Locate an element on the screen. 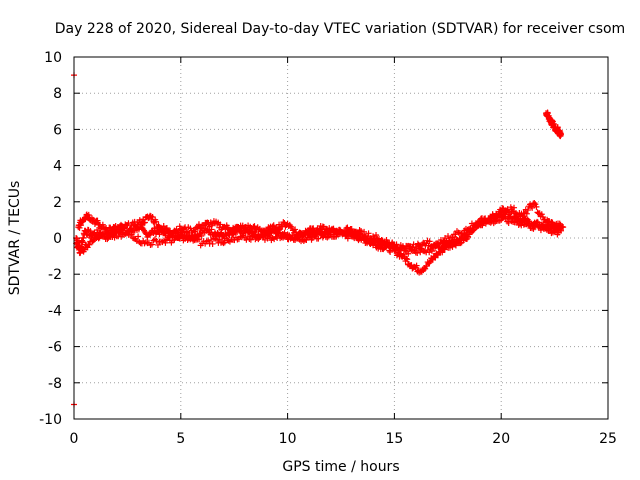 The width and height of the screenshot is (640, 480). y-tick-label: 10 is located at coordinates (53, 58).